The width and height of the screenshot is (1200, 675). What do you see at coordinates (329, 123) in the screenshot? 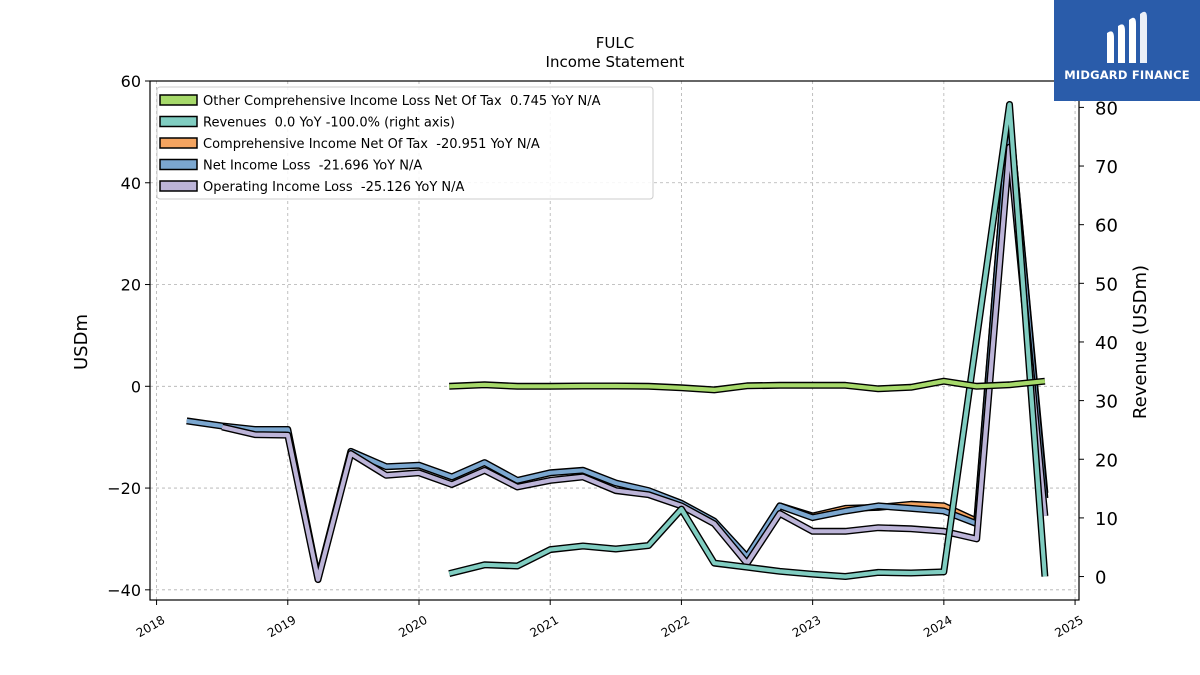
I see `legend-label: Revenues 0.0 YoY -100.0% (right axis)` at bounding box center [329, 123].